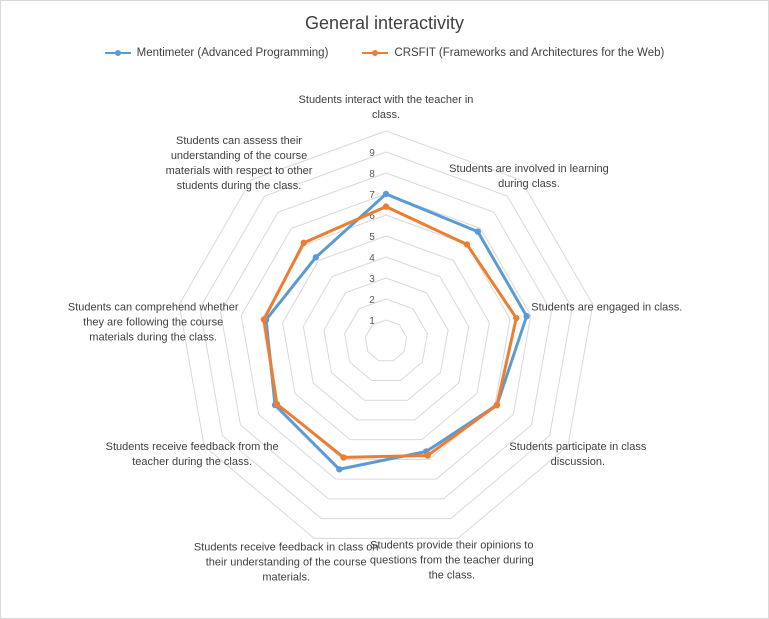 The image size is (769, 619). I want to click on axis-label-line: Students are involved in learning, so click(529, 169).